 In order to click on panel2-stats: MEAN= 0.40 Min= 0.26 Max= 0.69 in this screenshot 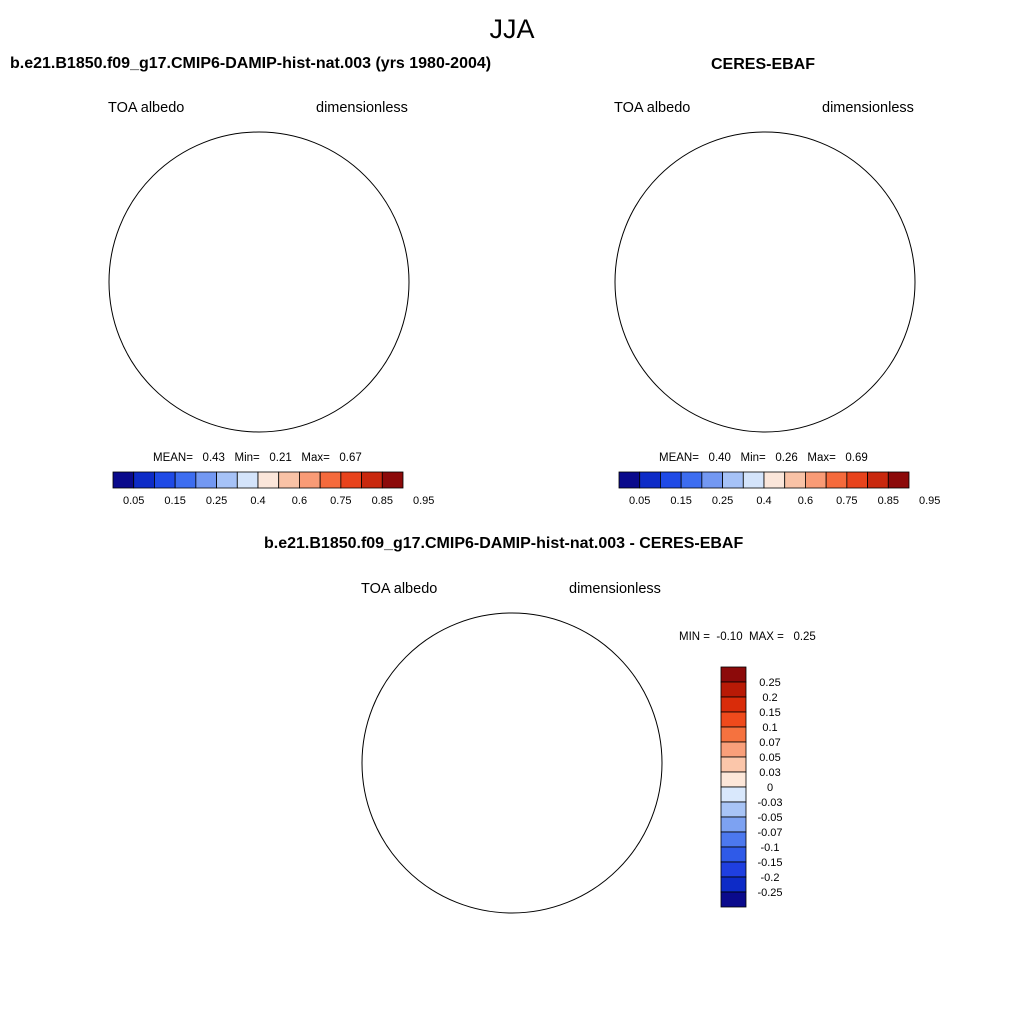, I will do `click(763, 458)`.